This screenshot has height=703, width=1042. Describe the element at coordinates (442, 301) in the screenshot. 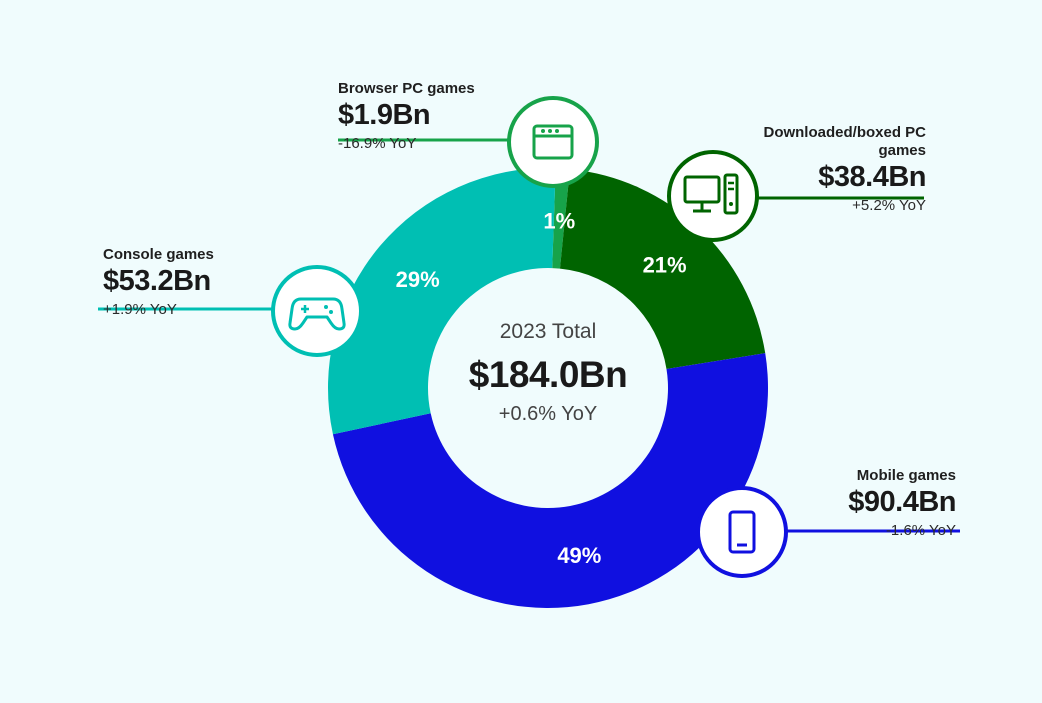

I see `slice-console` at that location.